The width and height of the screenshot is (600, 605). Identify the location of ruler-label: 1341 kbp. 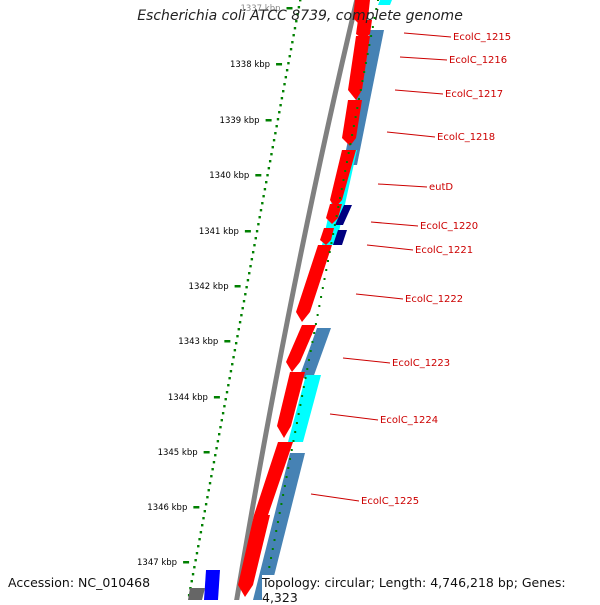
(219, 232).